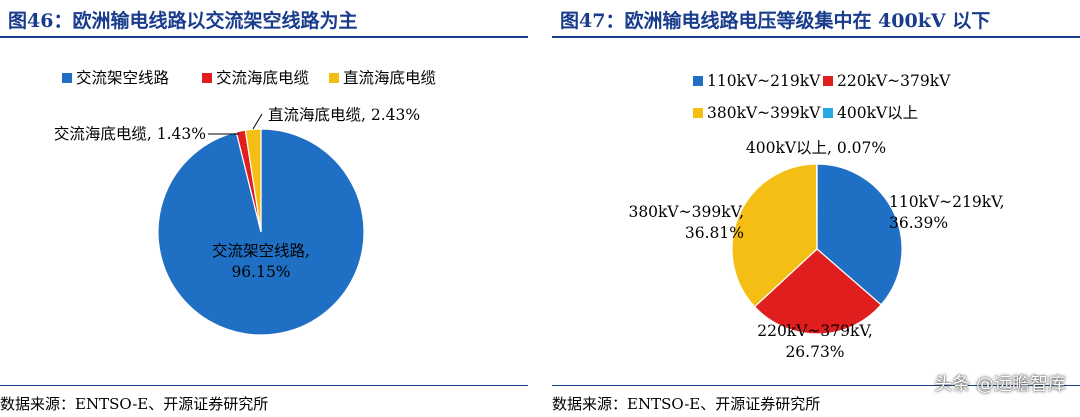 Image resolution: width=1080 pixels, height=417 pixels. Describe the element at coordinates (261, 261) in the screenshot. I see `data-label-0: 交流架空线路, 96.15%` at that location.